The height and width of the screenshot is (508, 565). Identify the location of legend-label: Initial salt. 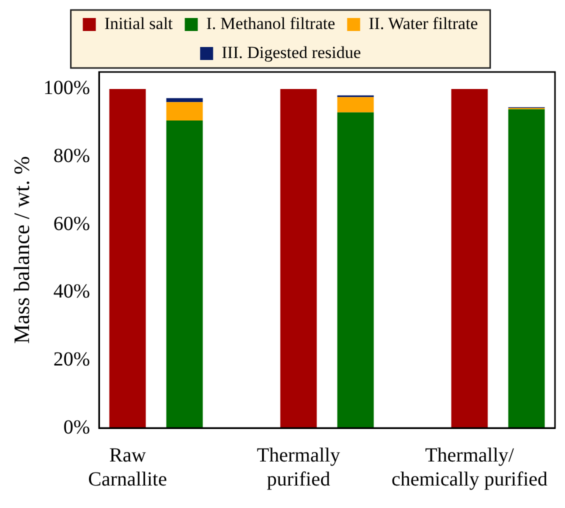
(139, 23).